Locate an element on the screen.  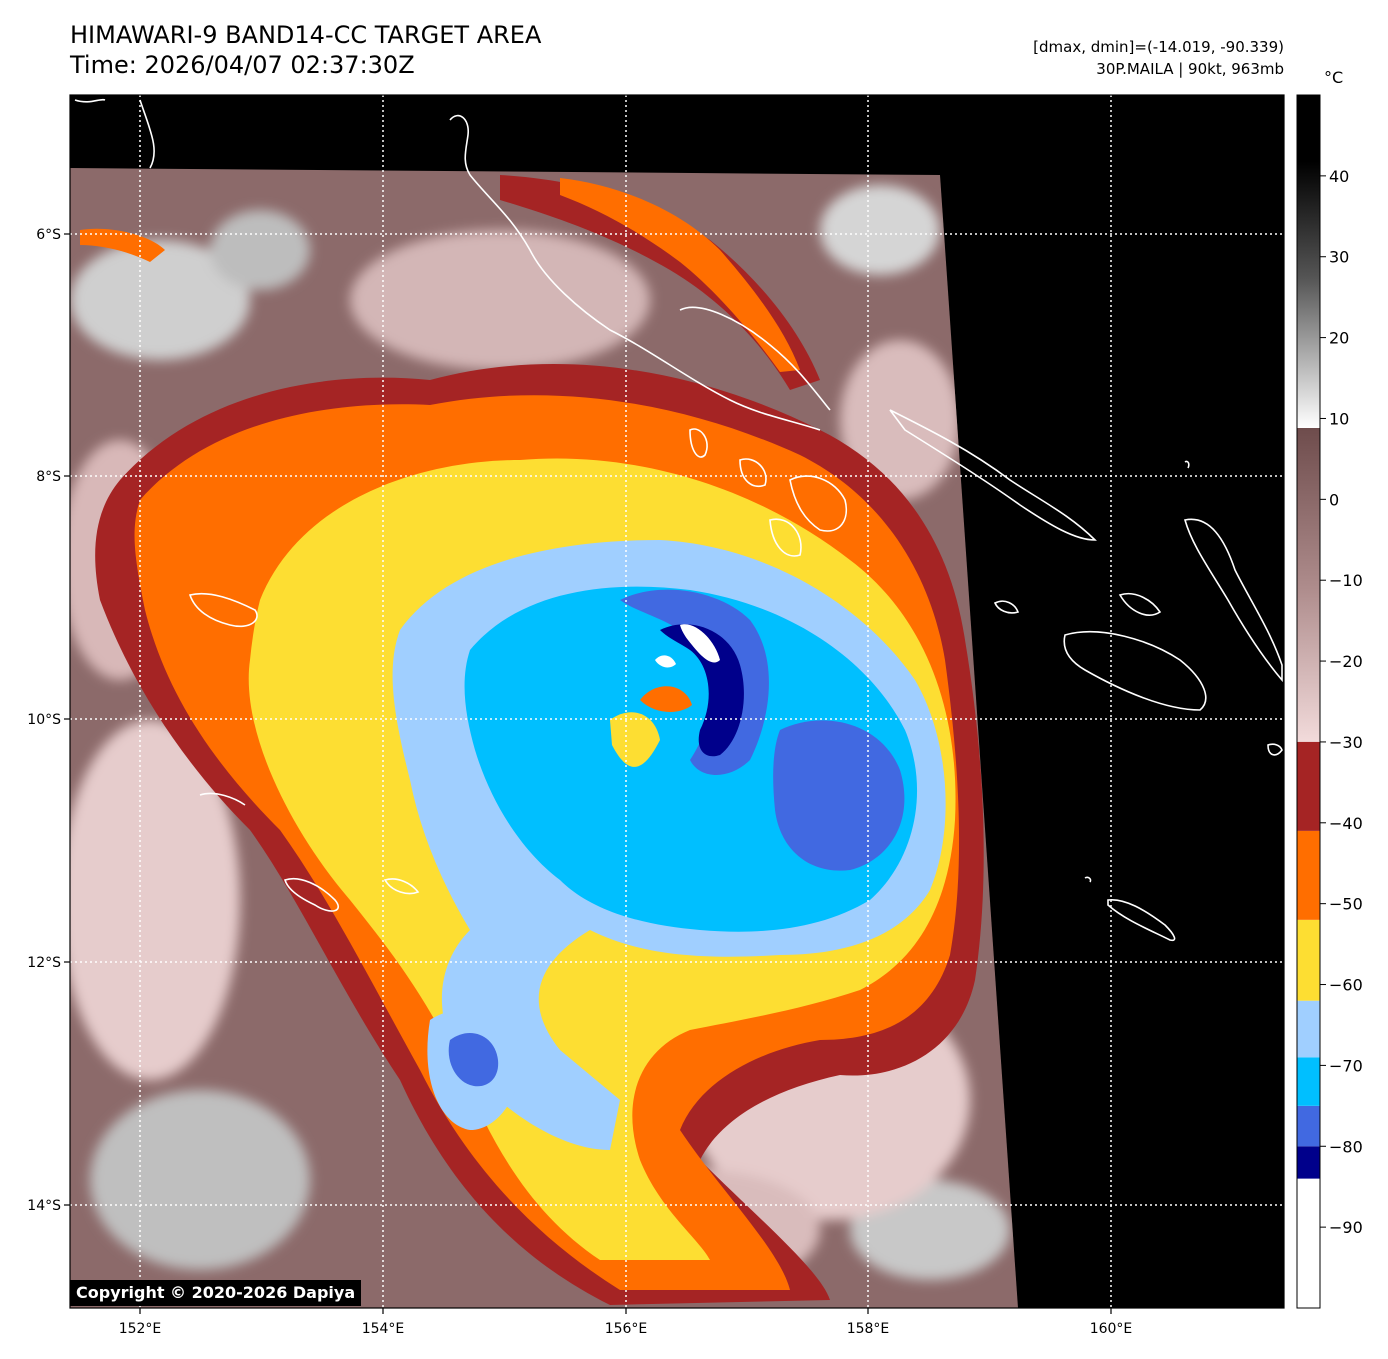
colorbar-tick-label: −50 is located at coordinates (1346, 904).